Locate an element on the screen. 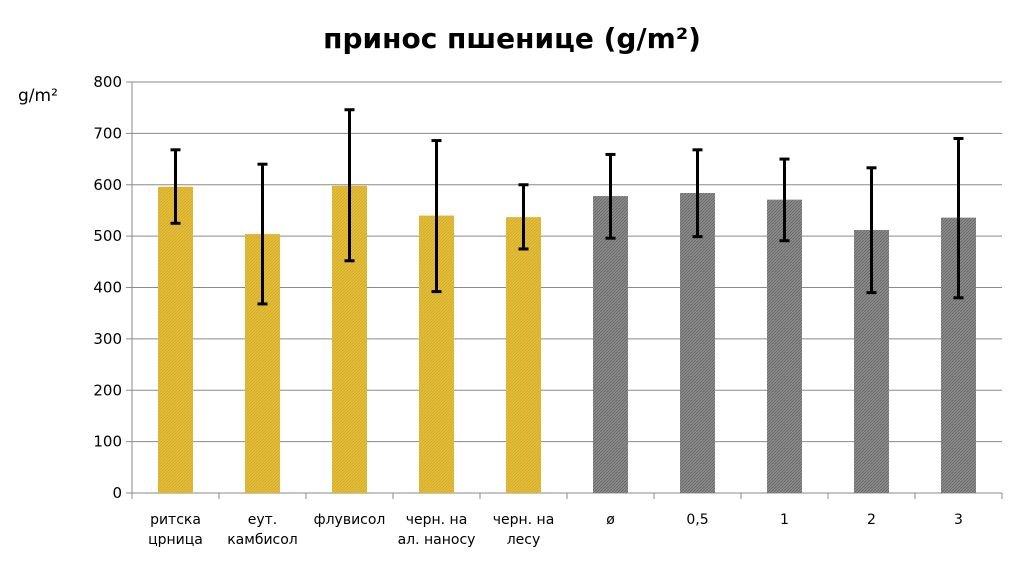 The image size is (1024, 566). y-tick-label: 200 is located at coordinates (107, 390).